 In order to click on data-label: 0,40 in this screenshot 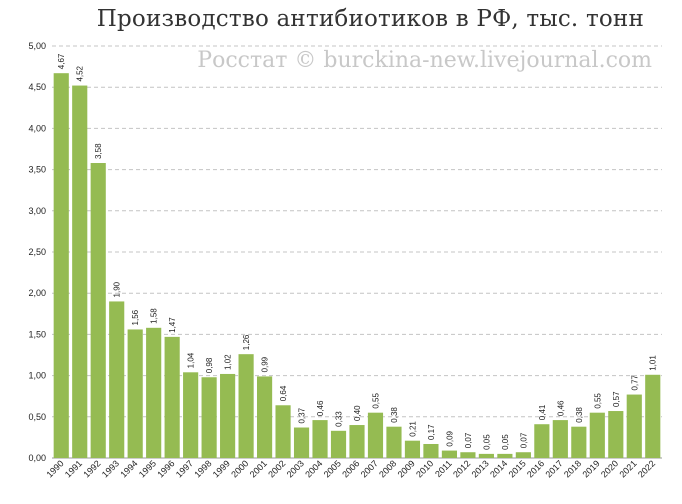, I will do `click(357, 413)`.